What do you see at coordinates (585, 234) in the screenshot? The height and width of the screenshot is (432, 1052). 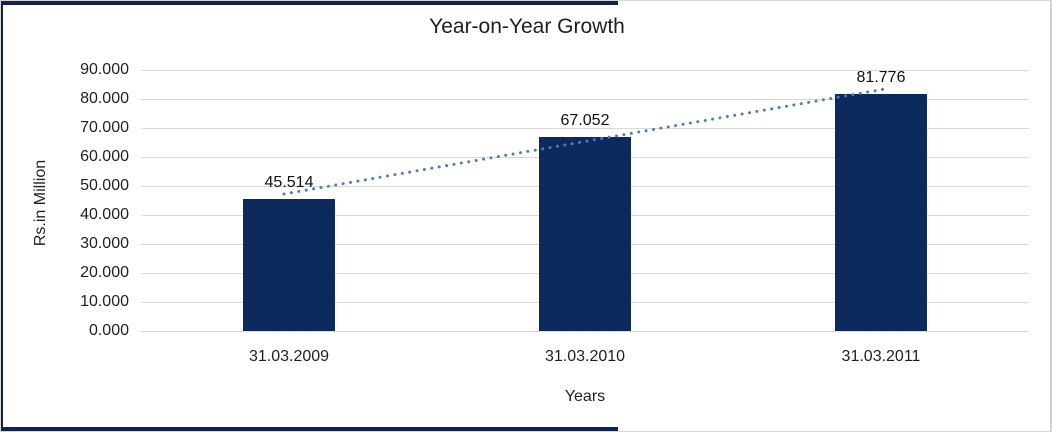 I see `bar-31.03.2010` at bounding box center [585, 234].